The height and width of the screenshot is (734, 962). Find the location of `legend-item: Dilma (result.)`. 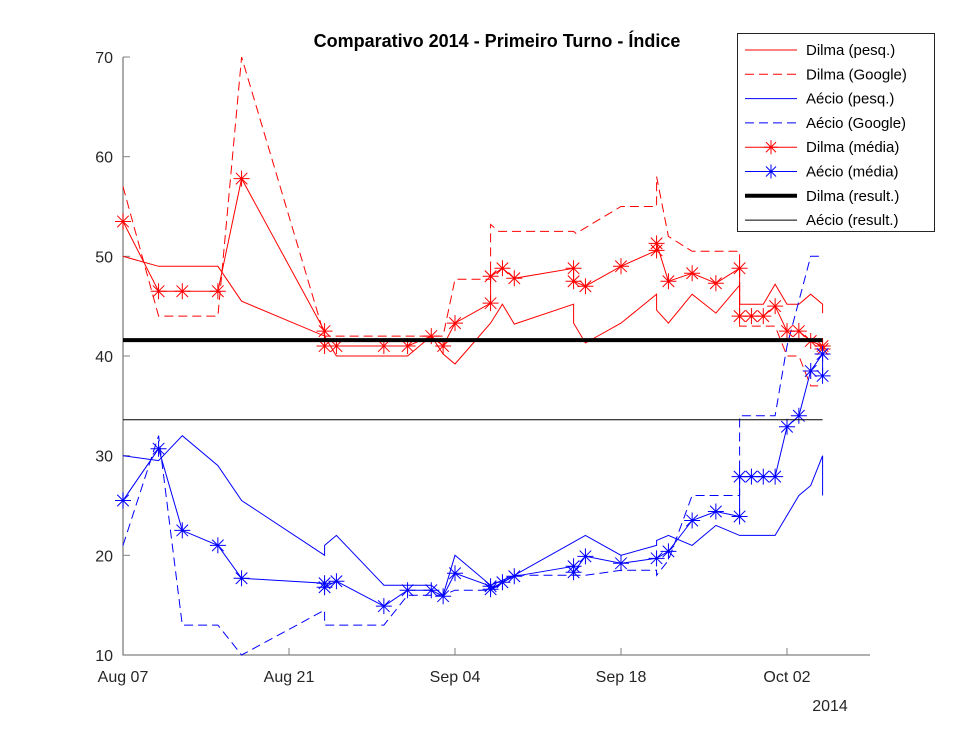

legend-item: Dilma (result.) is located at coordinates (822, 196).